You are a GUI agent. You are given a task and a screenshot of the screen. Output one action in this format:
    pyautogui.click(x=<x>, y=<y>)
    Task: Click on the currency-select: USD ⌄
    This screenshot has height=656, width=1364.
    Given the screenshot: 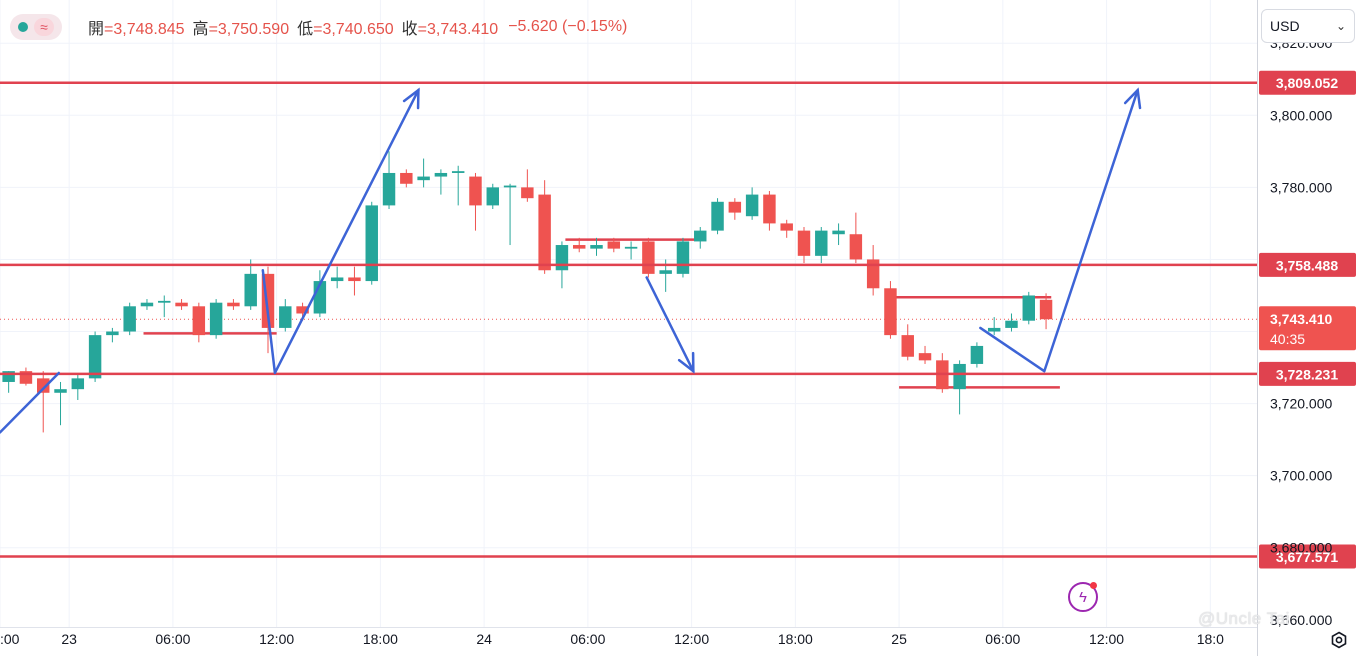 What is the action you would take?
    pyautogui.click(x=1308, y=26)
    